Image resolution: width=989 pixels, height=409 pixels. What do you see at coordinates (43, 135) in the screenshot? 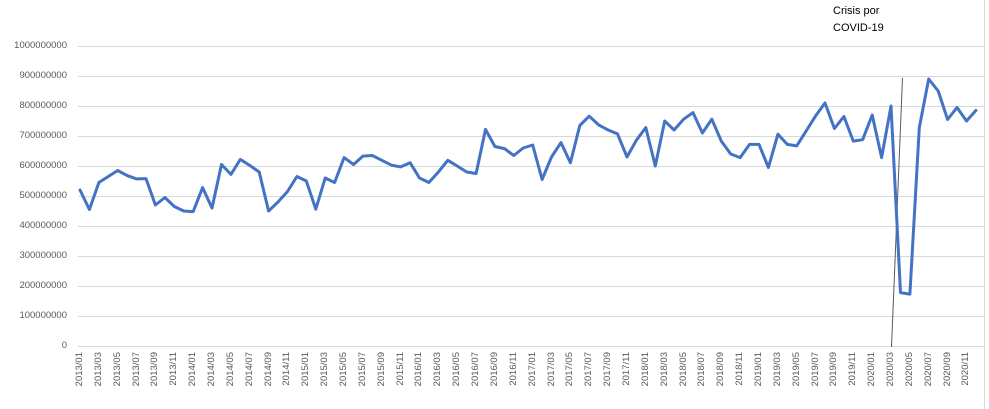
I see `y-tick-label: 700000000` at bounding box center [43, 135].